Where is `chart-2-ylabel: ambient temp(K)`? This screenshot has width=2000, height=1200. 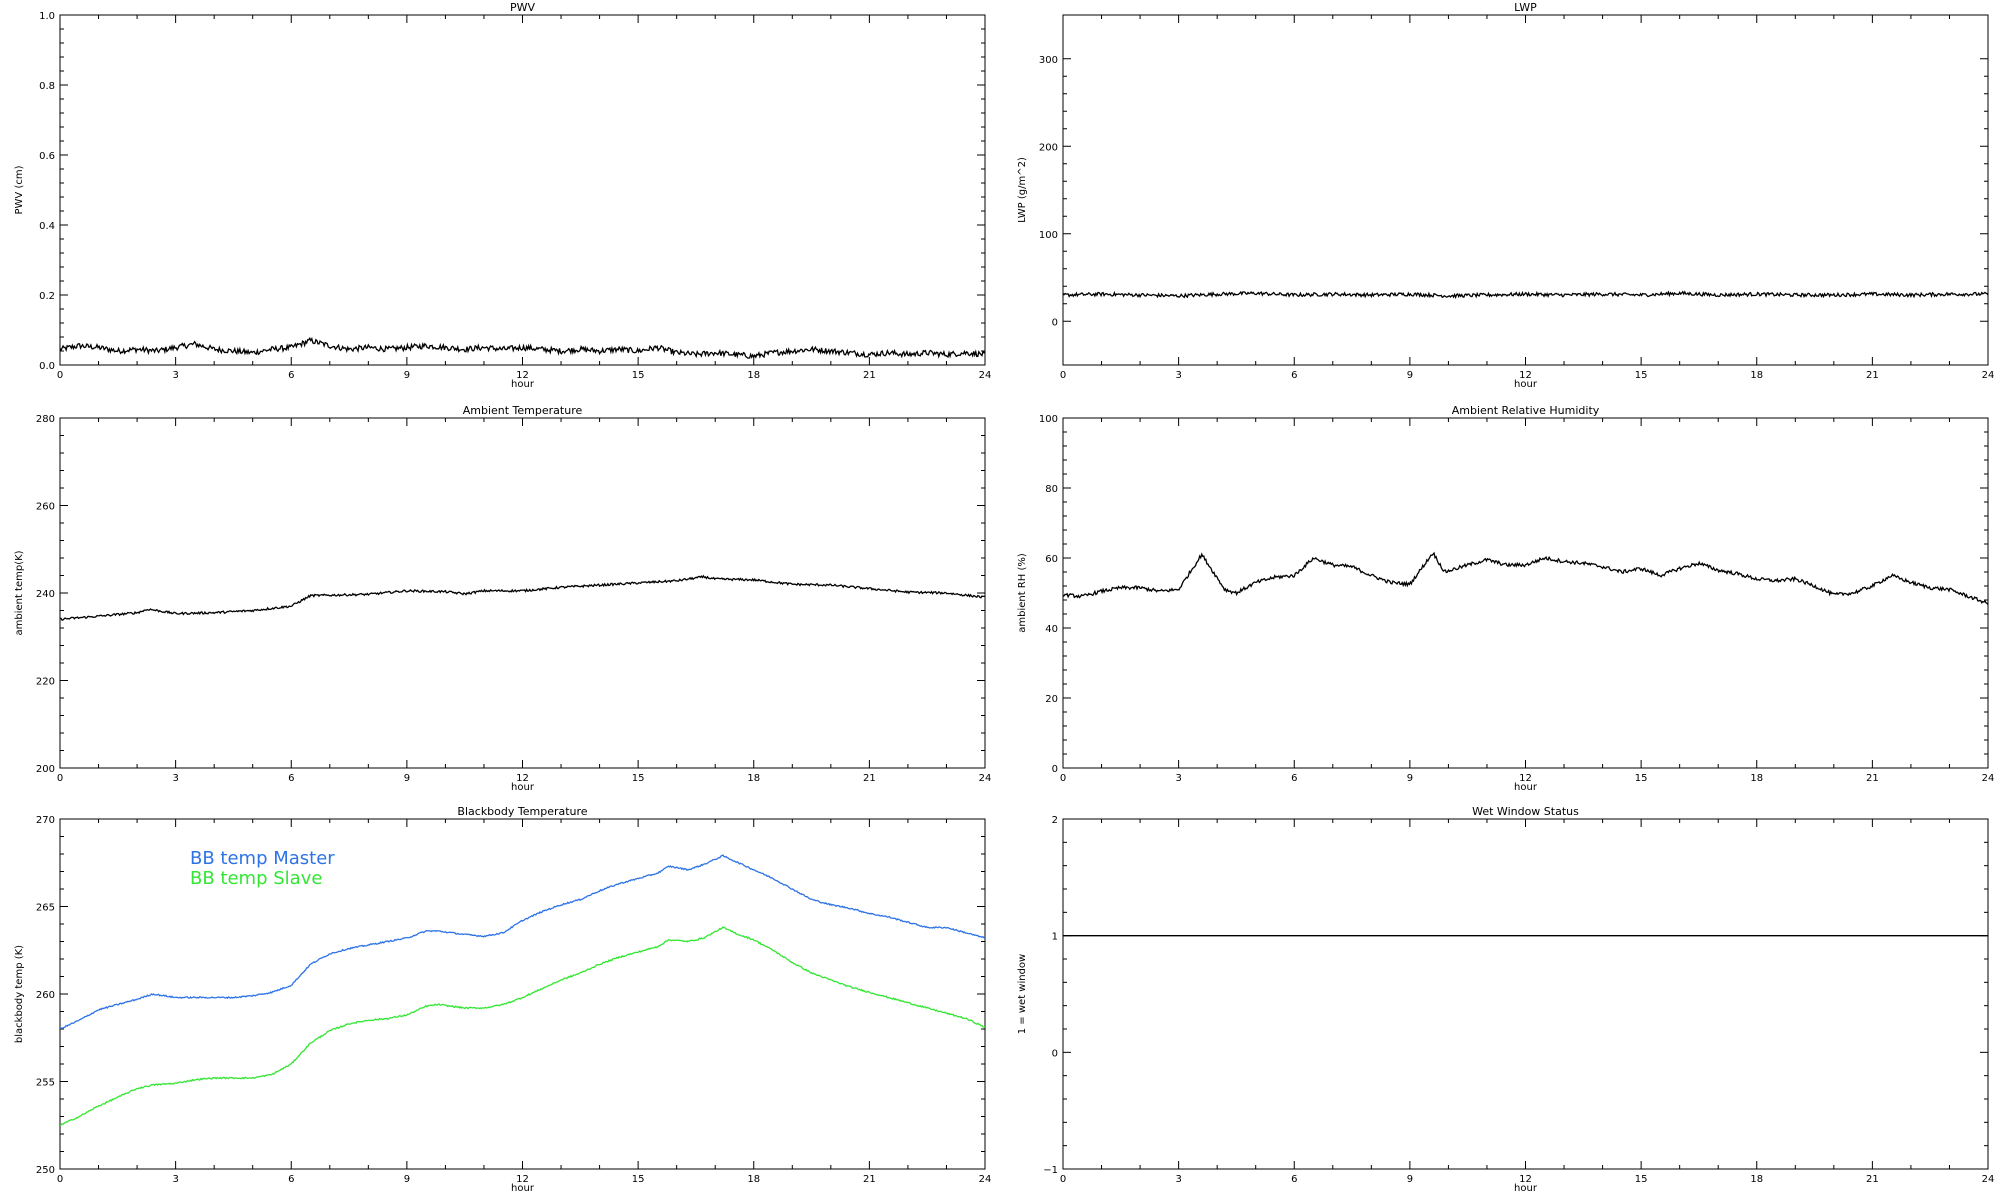 chart-2-ylabel: ambient temp(K) is located at coordinates (19, 592).